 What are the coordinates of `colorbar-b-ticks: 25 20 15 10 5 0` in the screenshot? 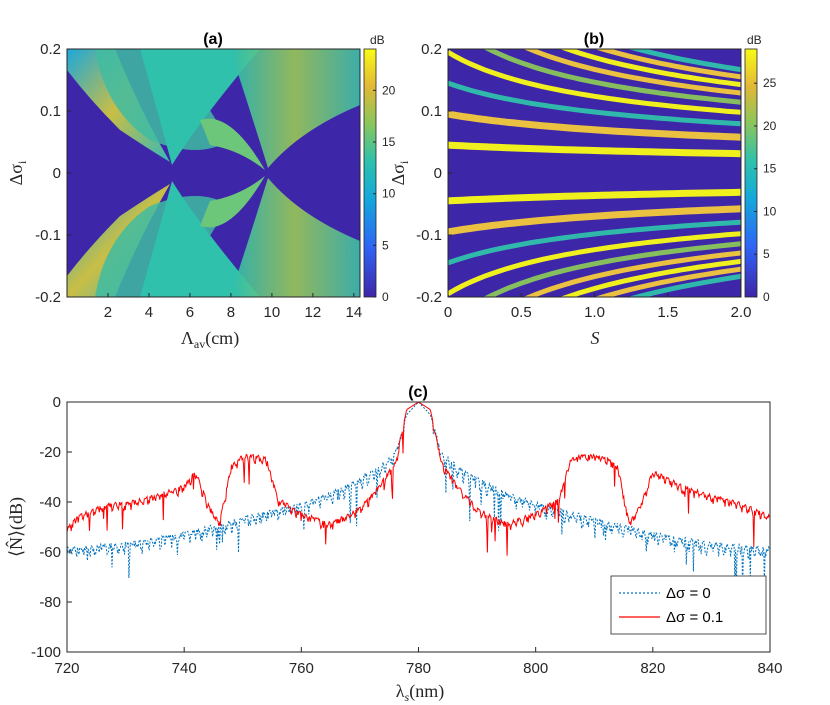 It's located at (765, 190).